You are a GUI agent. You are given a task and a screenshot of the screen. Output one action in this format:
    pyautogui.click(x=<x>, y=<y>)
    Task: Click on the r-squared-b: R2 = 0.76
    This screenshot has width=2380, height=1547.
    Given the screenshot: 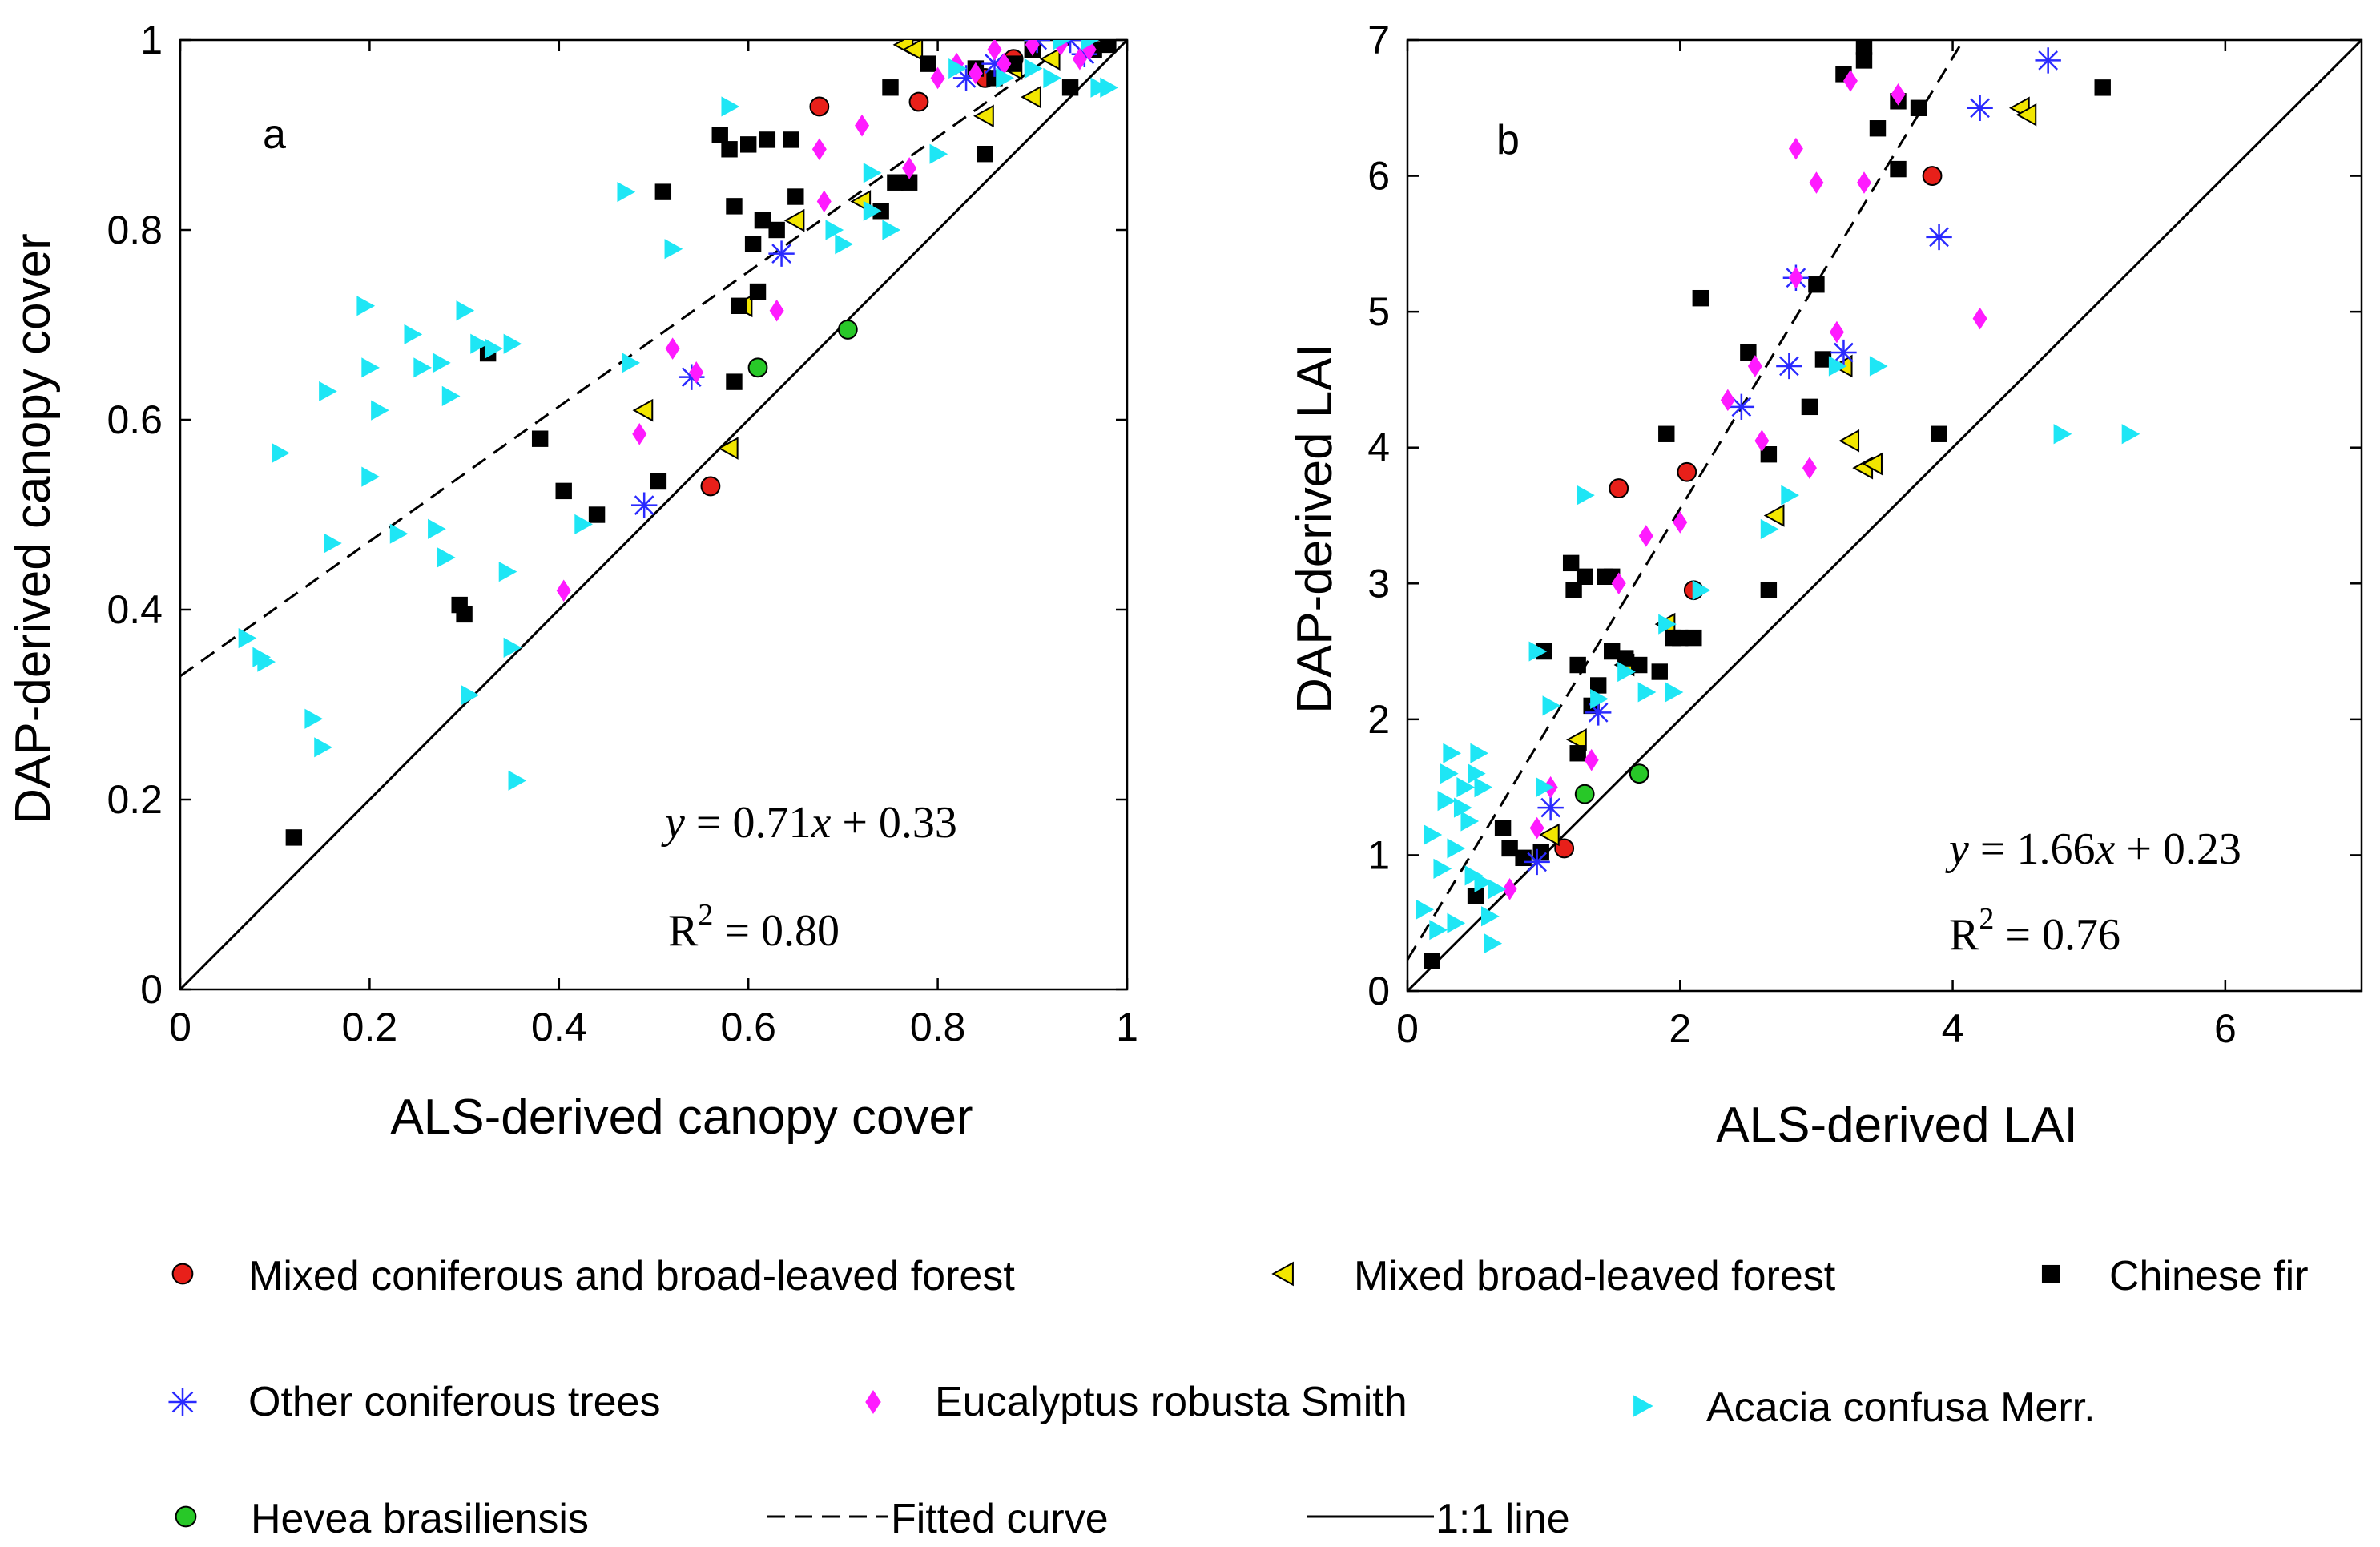 What is the action you would take?
    pyautogui.click(x=2034, y=931)
    